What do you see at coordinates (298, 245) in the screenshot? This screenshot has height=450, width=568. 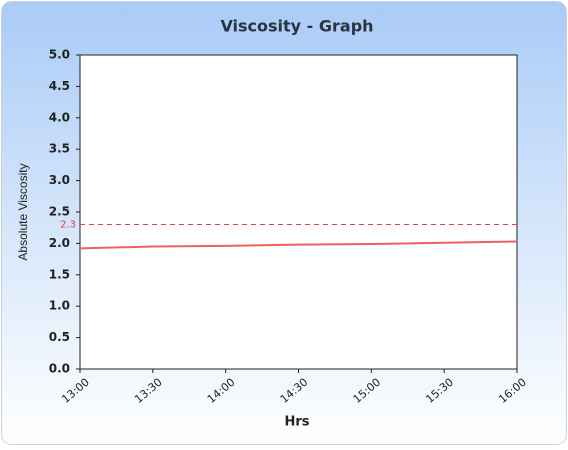 I see `line-series` at bounding box center [298, 245].